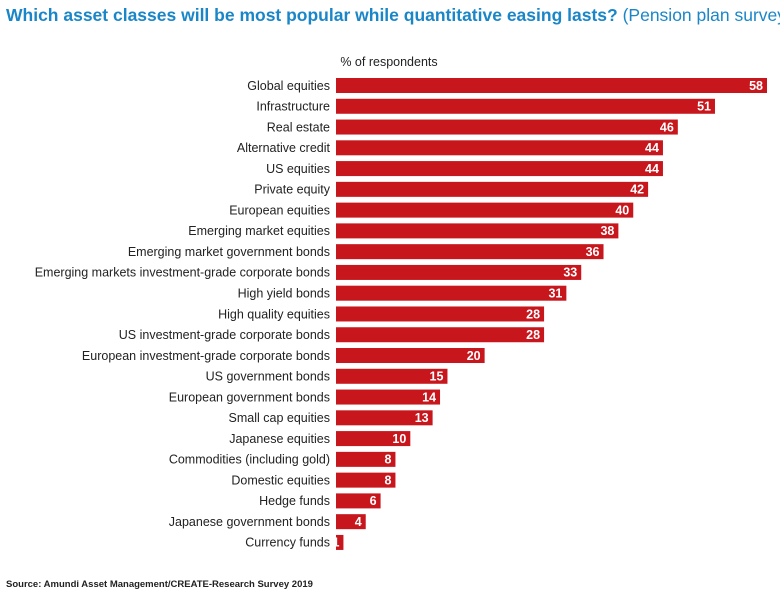  Describe the element at coordinates (284, 148) in the screenshot. I see `category-label: Alternative credit` at that location.